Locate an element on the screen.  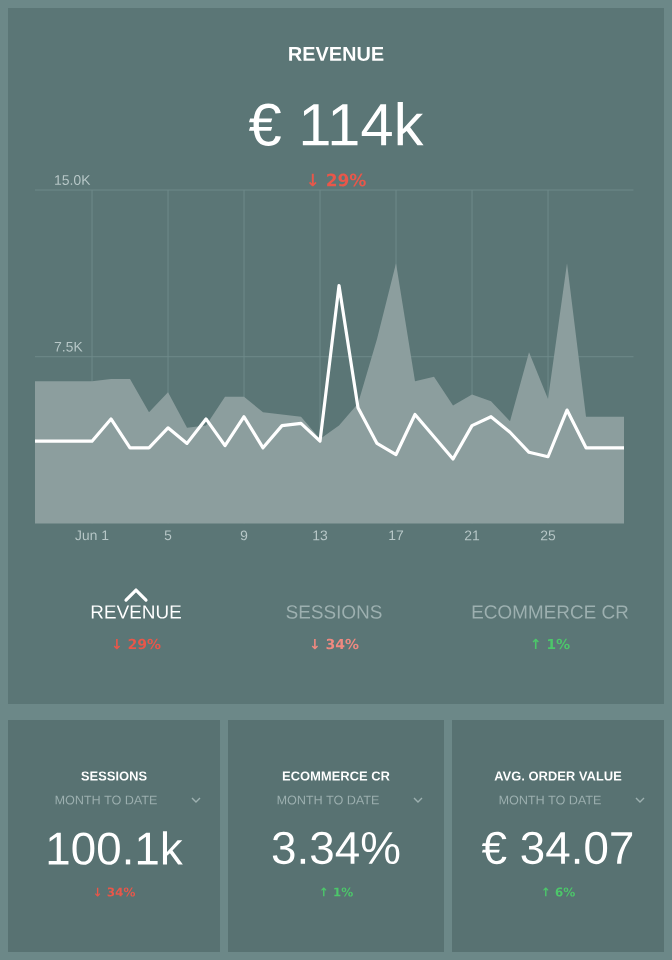
chart-subtitle: € 114k is located at coordinates (336, 124).